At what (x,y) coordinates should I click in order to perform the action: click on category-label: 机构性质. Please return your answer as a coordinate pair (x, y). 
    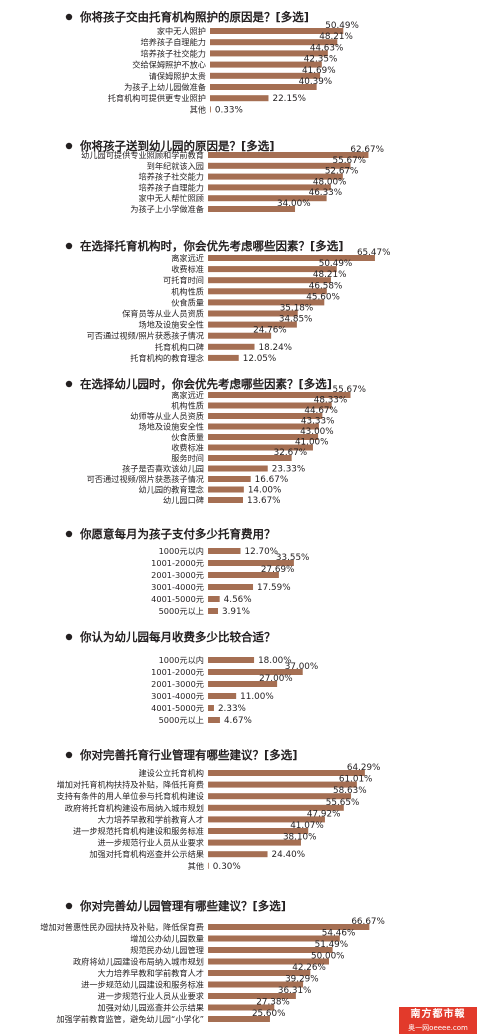
    Looking at the image, I should click on (187, 291).